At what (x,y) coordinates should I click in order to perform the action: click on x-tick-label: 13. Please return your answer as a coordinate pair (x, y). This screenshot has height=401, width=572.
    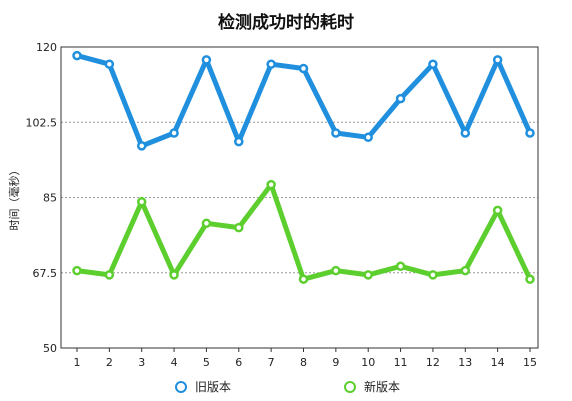
    Looking at the image, I should click on (465, 362).